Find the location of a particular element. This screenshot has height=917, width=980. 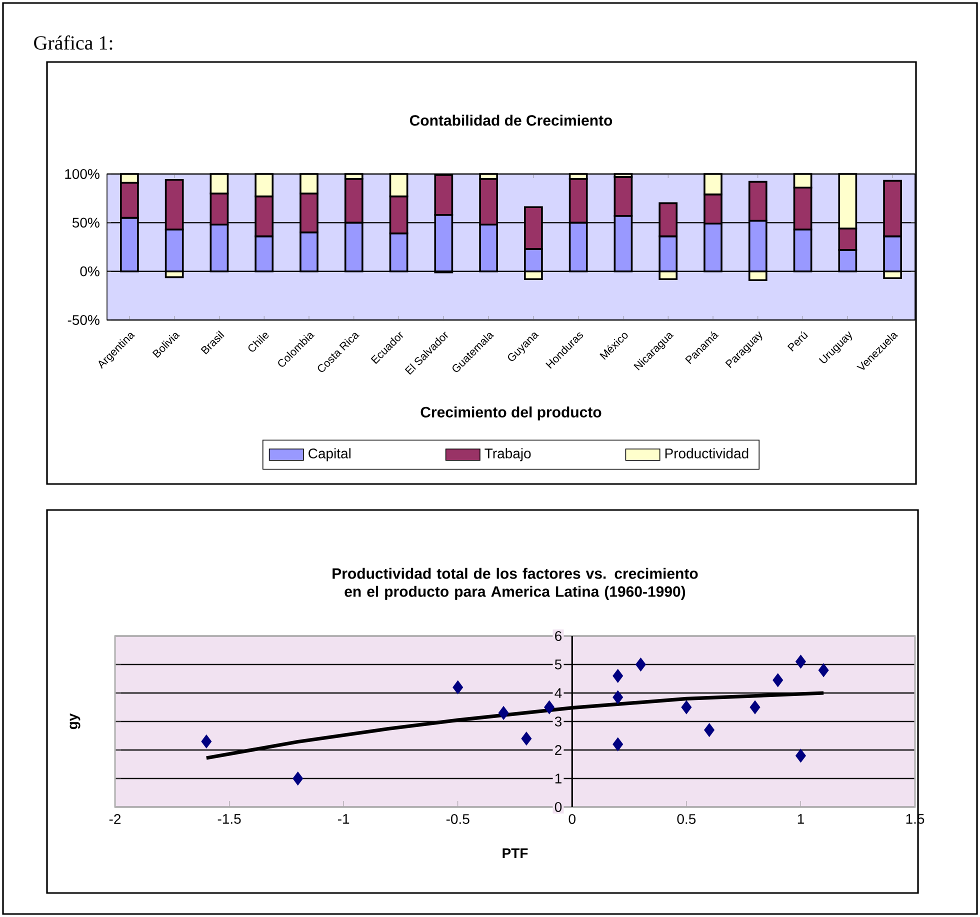

x-tick-label: -1 is located at coordinates (344, 819).